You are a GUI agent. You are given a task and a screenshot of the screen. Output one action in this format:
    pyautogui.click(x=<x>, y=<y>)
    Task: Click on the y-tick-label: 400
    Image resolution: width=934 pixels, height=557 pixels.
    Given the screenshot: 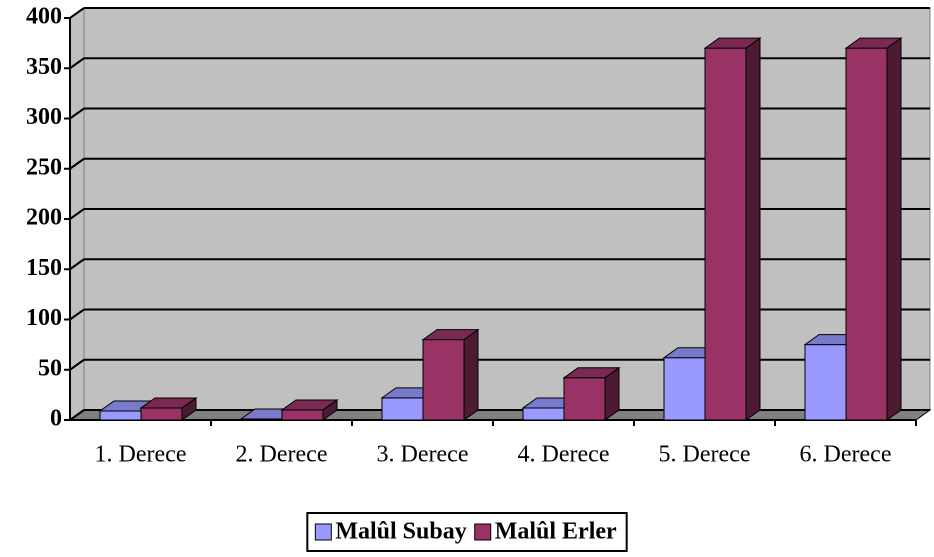 What is the action you would take?
    pyautogui.click(x=44, y=17)
    